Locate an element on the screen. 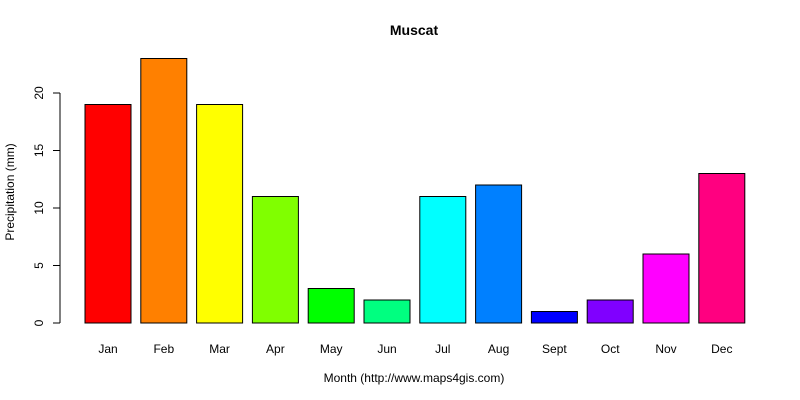 The height and width of the screenshot is (400, 800). bar-may is located at coordinates (331, 306).